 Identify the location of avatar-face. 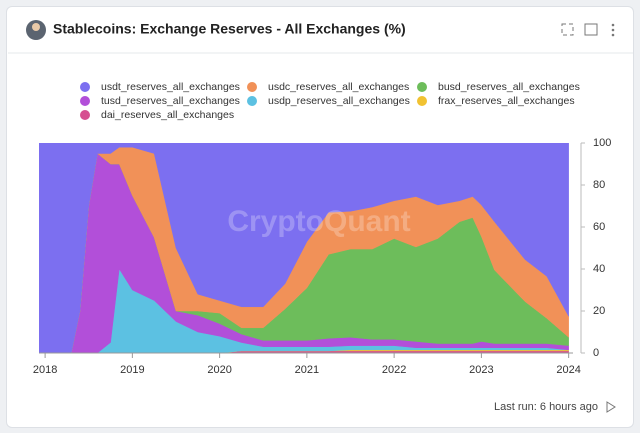
(36, 27).